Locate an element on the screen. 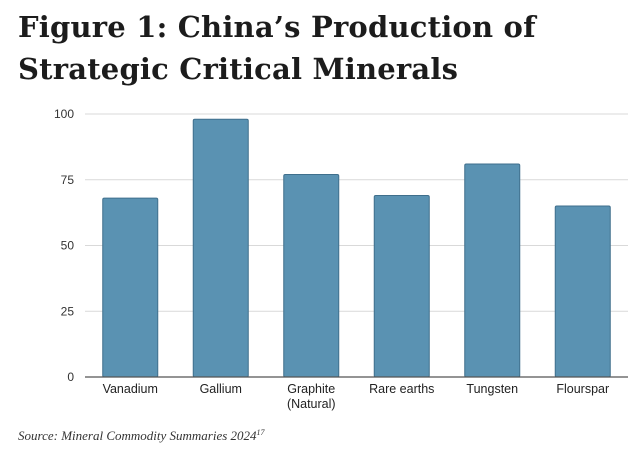 This screenshot has width=630, height=466. bar-rare-earths is located at coordinates (401, 286).